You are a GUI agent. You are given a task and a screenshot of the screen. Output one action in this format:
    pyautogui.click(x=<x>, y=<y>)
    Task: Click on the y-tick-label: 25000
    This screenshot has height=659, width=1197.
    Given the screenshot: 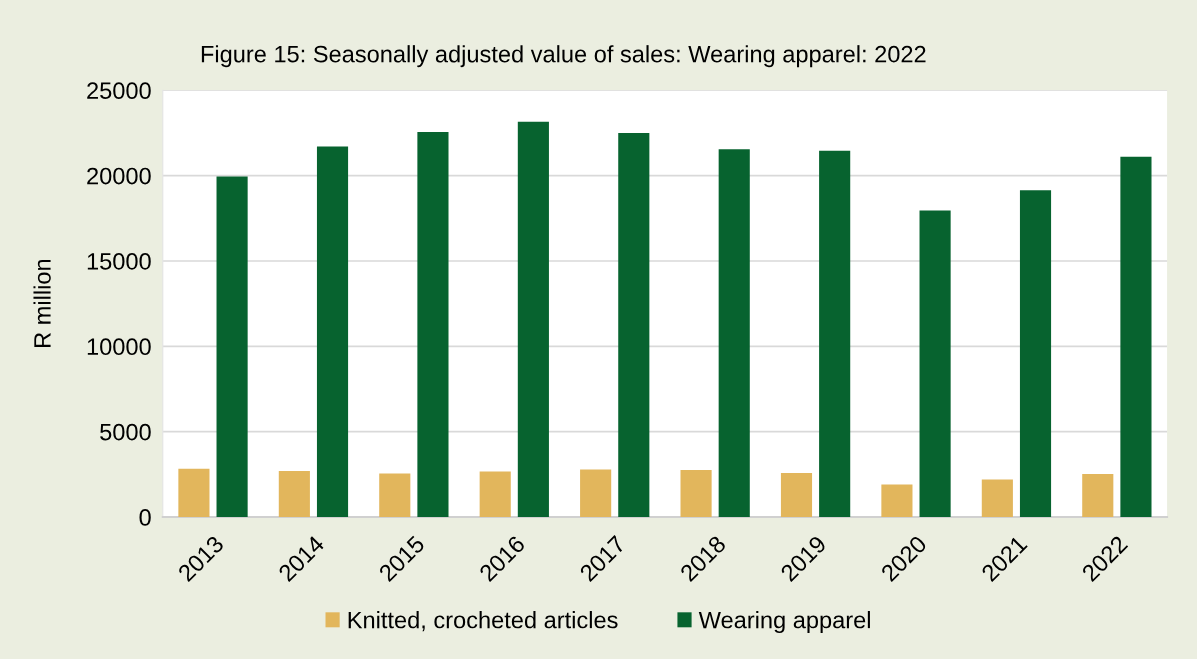 What is the action you would take?
    pyautogui.click(x=119, y=91)
    